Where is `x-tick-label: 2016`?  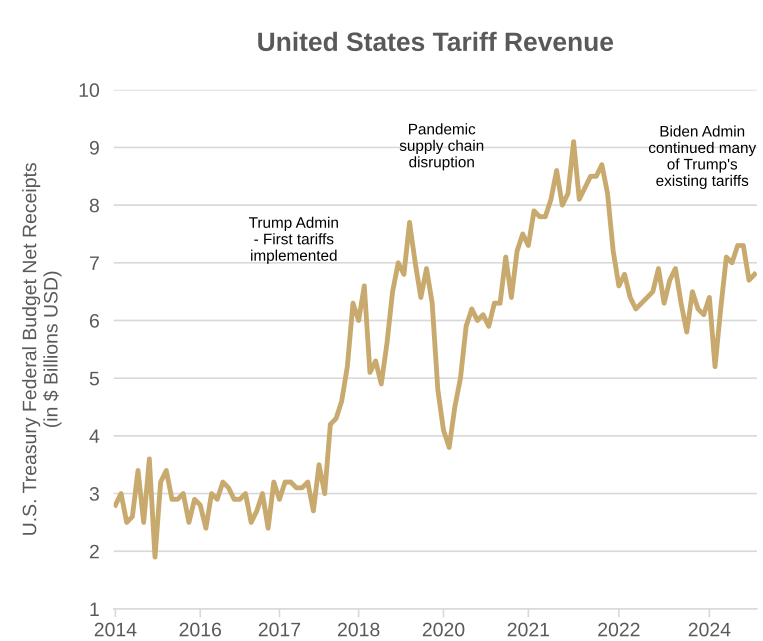
x-tick-label: 2016 is located at coordinates (201, 629).